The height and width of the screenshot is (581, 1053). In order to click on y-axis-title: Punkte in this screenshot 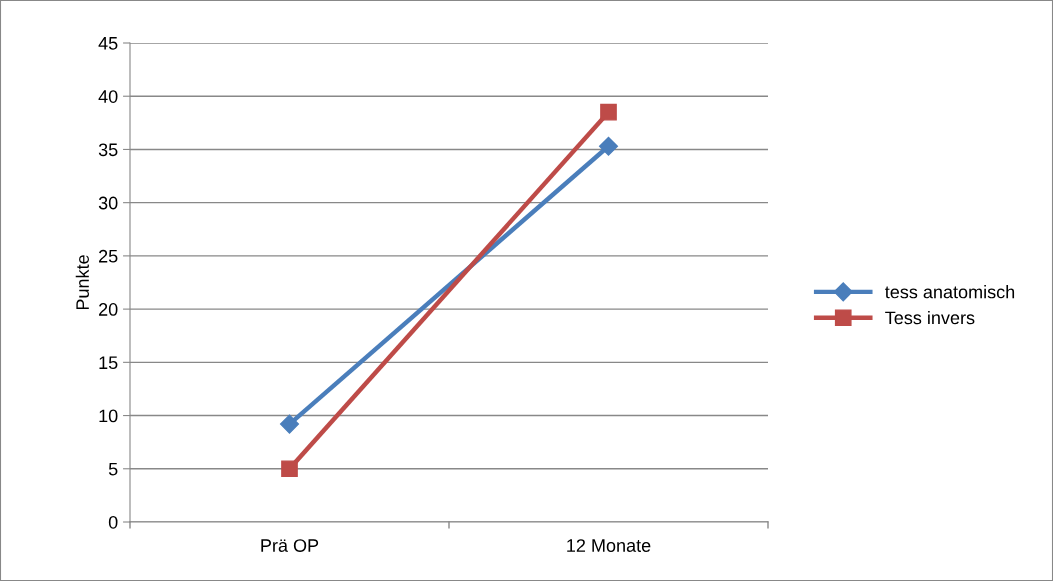, I will do `click(82, 282)`.